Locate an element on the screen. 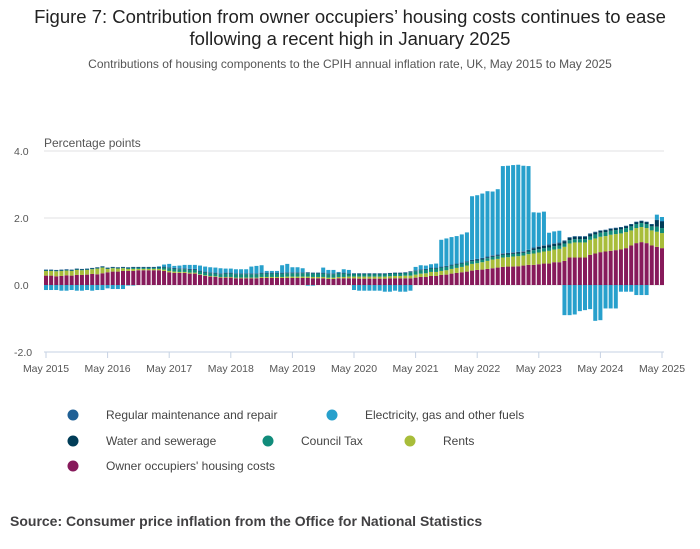  legend-item: Rents is located at coordinates (439, 441).